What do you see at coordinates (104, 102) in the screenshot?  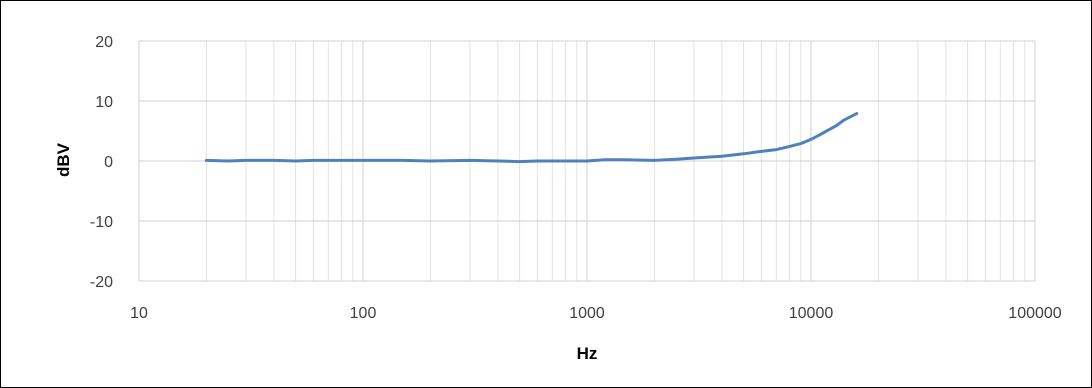 I see `y-tick-label: 10` at bounding box center [104, 102].